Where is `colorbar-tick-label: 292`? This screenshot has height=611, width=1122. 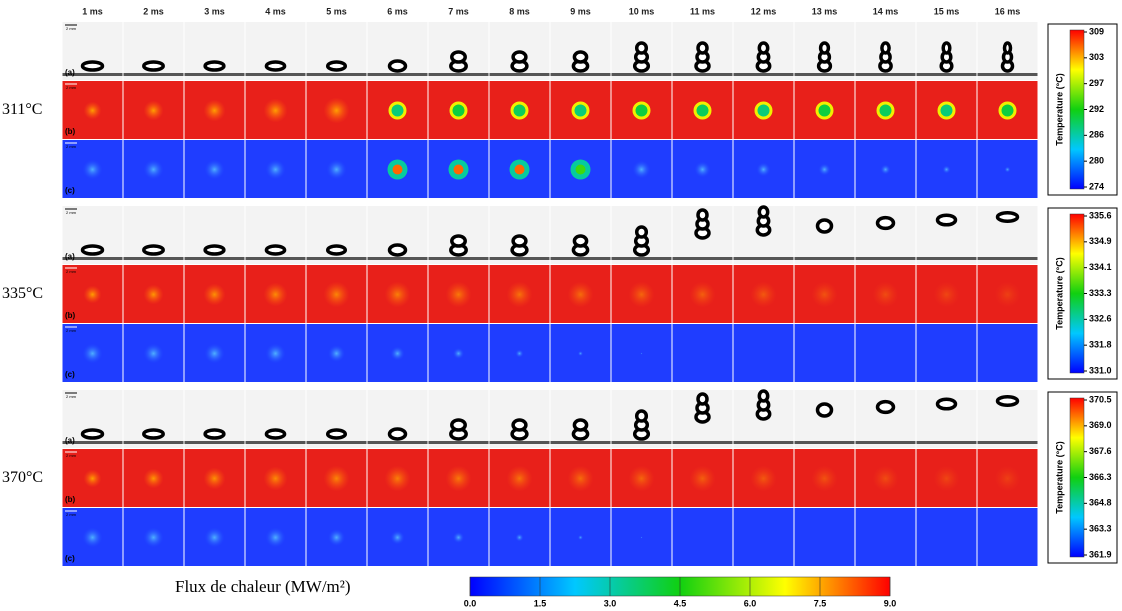
colorbar-tick-label: 292 is located at coordinates (1096, 109).